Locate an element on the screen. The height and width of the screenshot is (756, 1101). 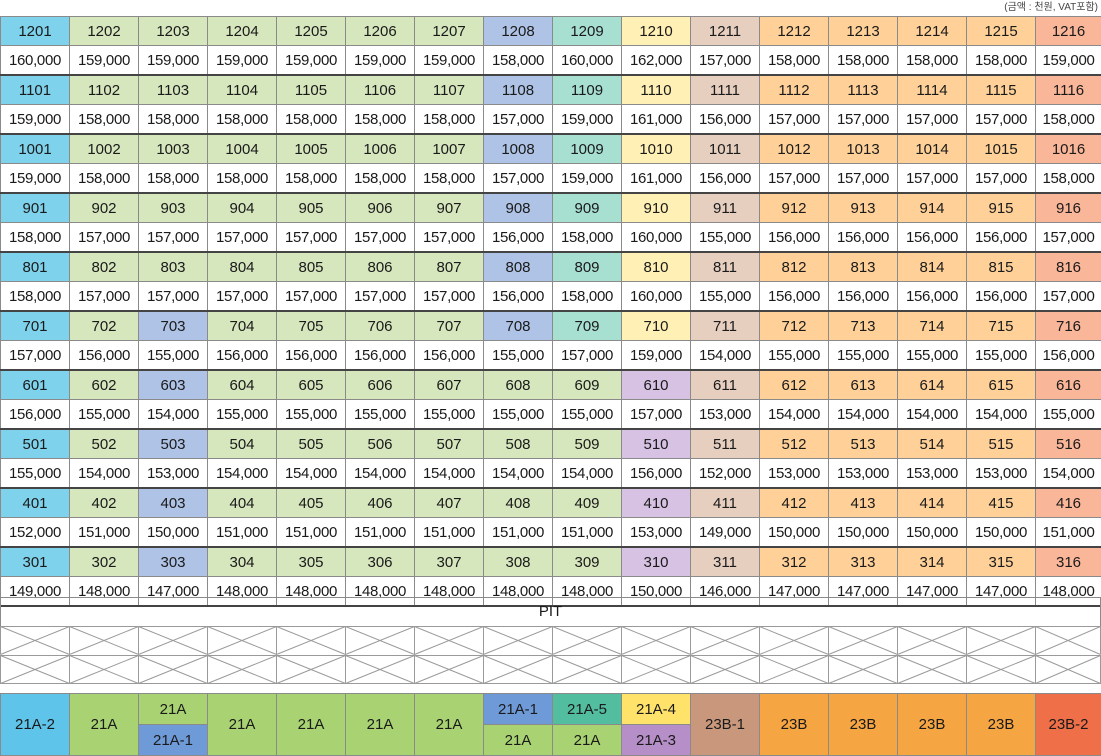
unit-number-cell: 1103 is located at coordinates (173, 90).